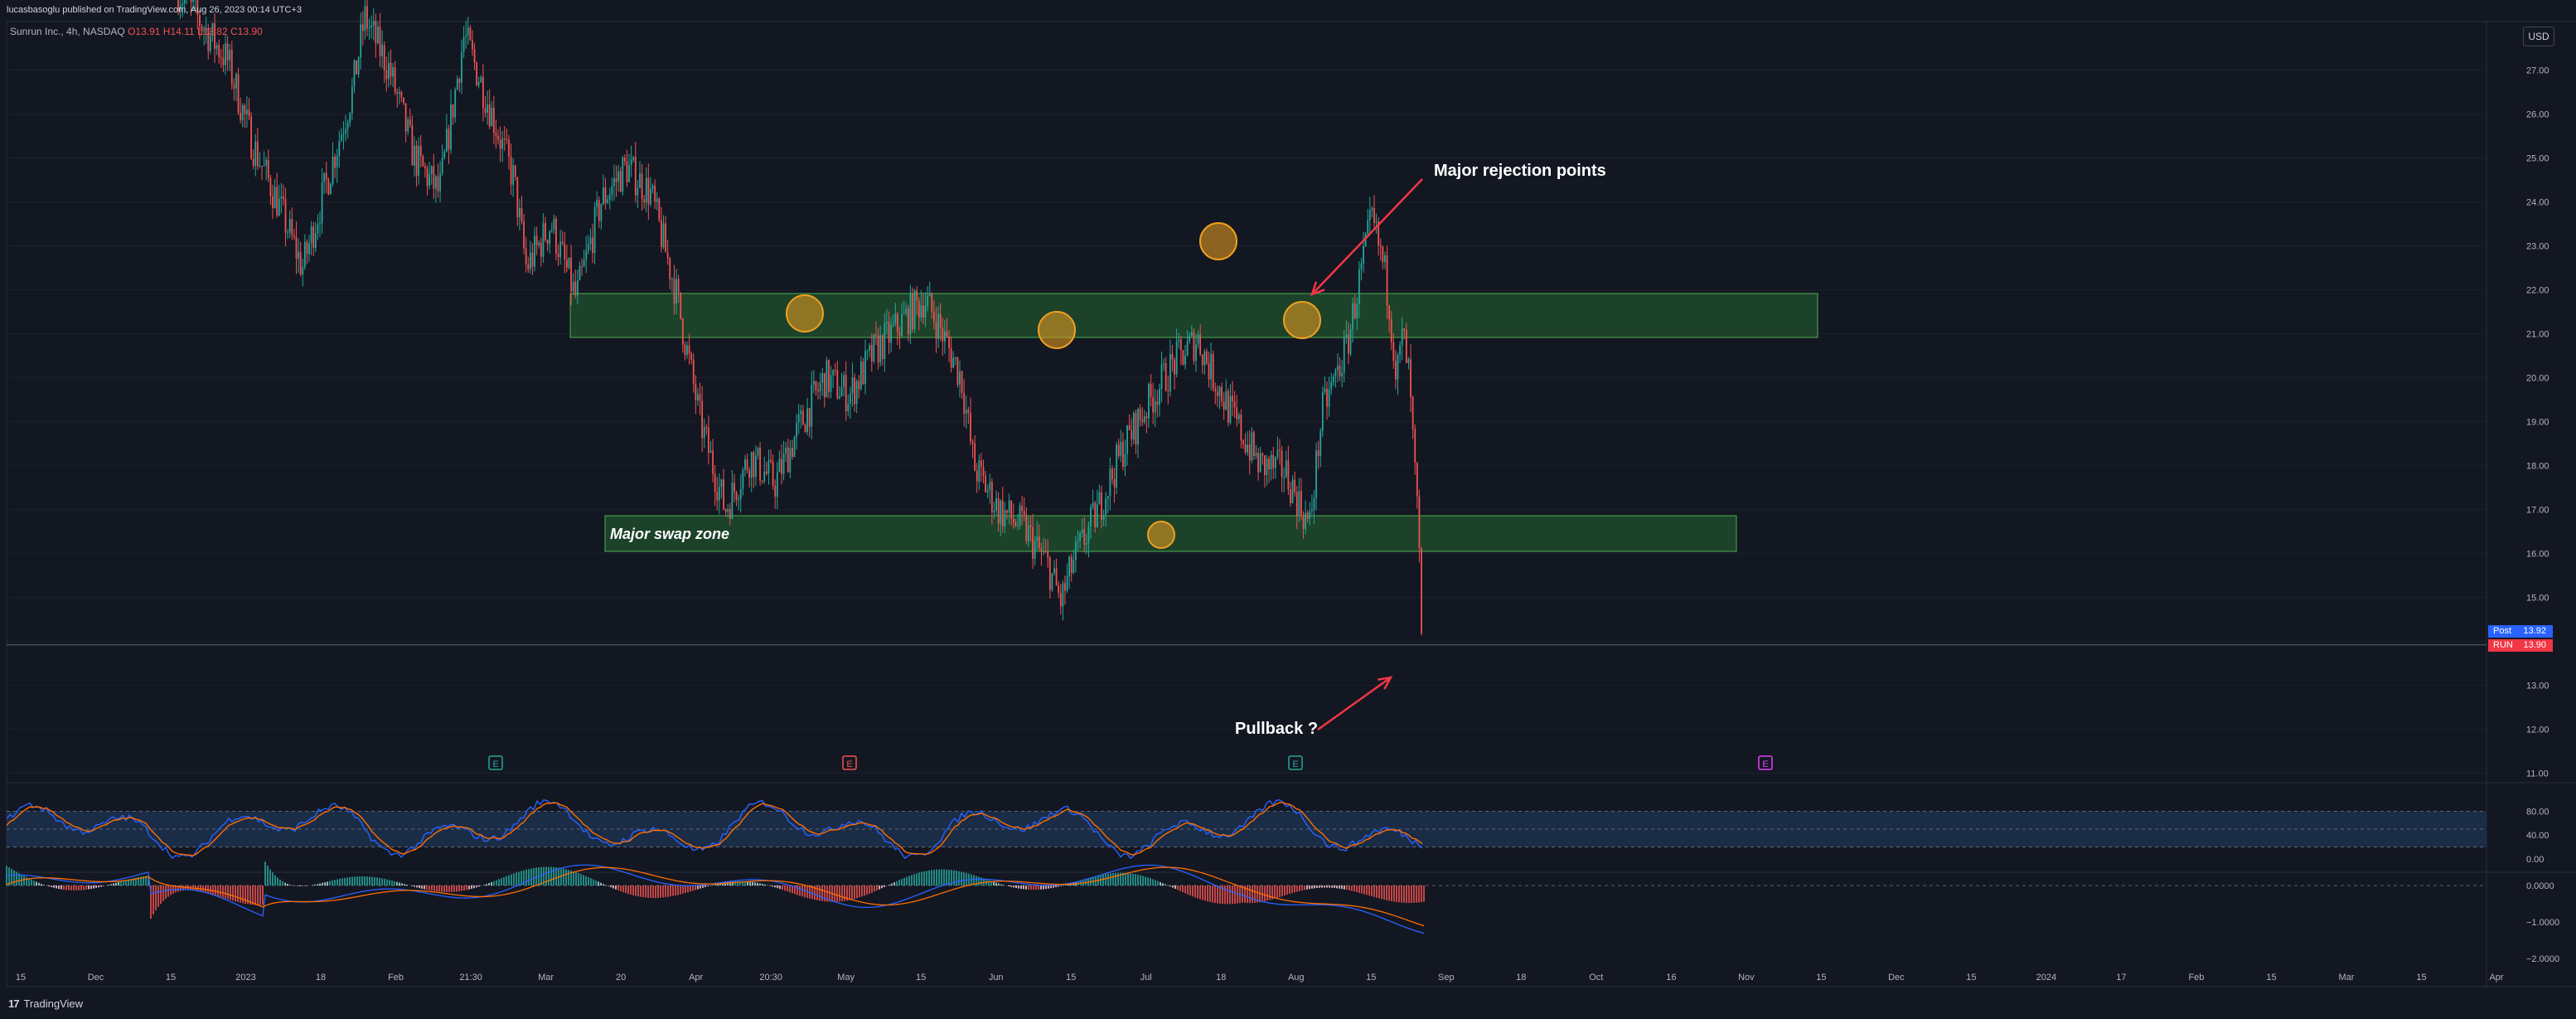 This screenshot has height=1019, width=2576. I want to click on price-tick-label: 18.00, so click(2537, 467).